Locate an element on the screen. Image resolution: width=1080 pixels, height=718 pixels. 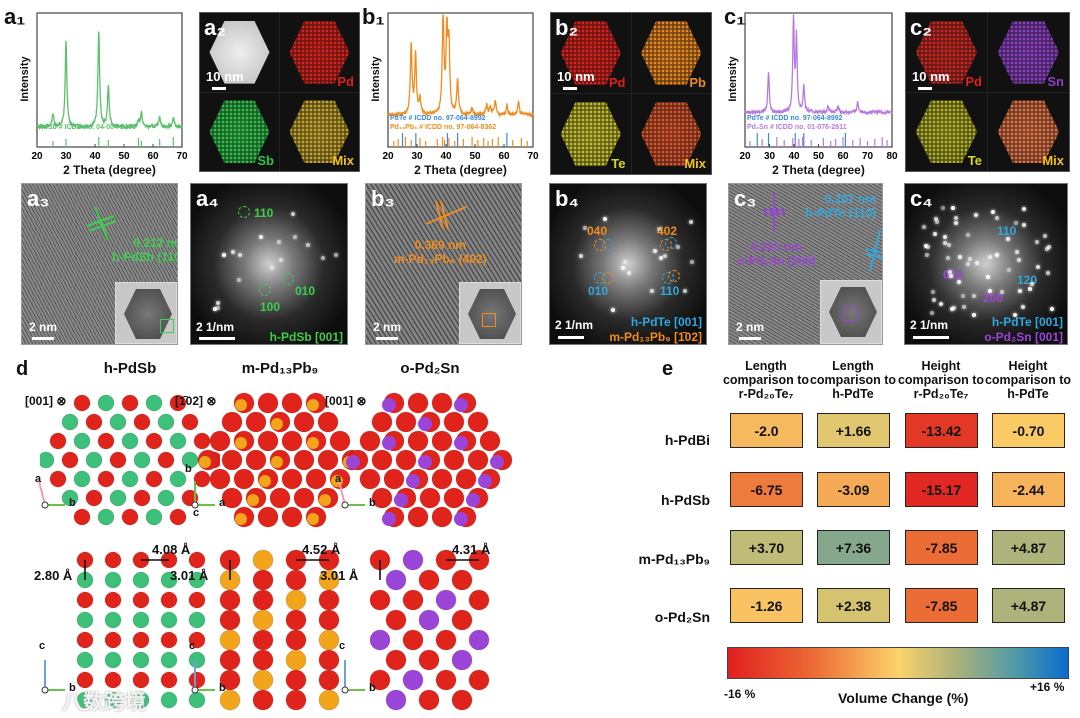
colorbar-min-label: -16 % is located at coordinates (740, 694).